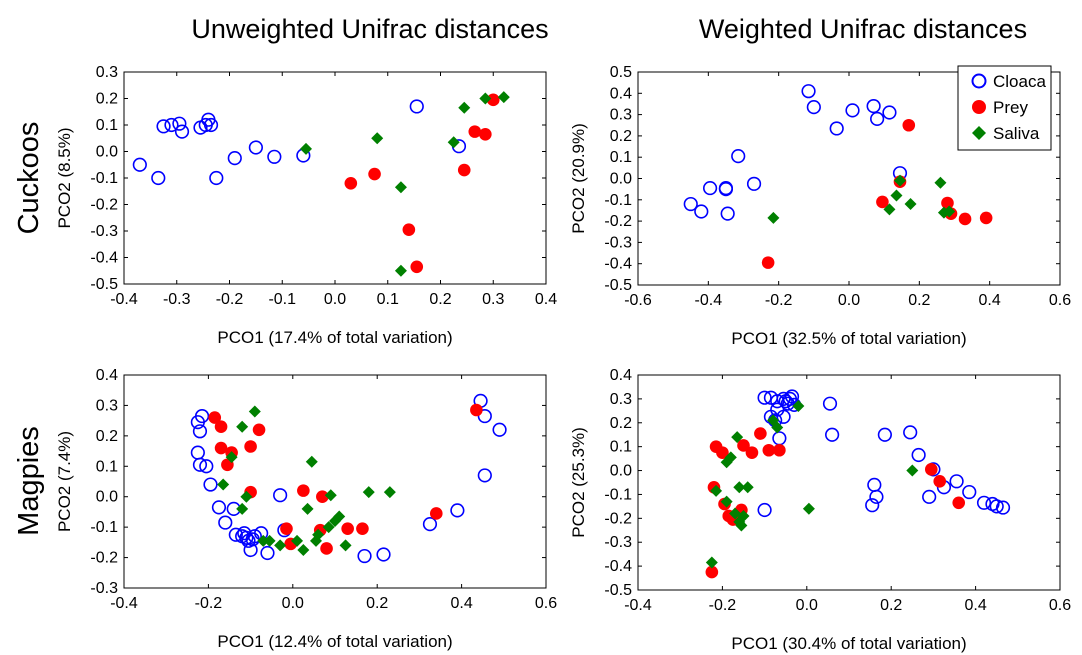 Image resolution: width=1082 pixels, height=655 pixels. I want to click on cuckoos-unweighted-x-tick-label: -0.4, so click(124, 299).